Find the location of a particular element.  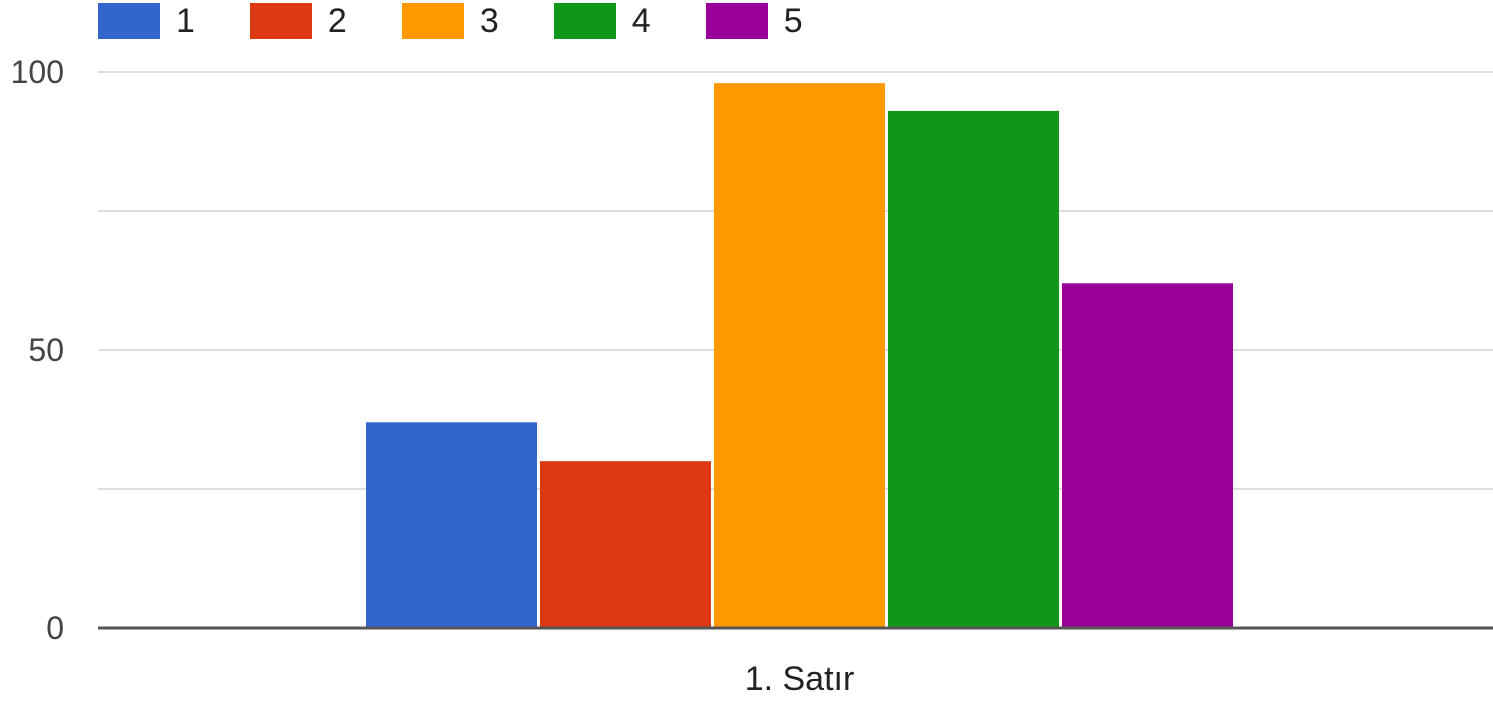

legend-label: 1 is located at coordinates (185, 20).